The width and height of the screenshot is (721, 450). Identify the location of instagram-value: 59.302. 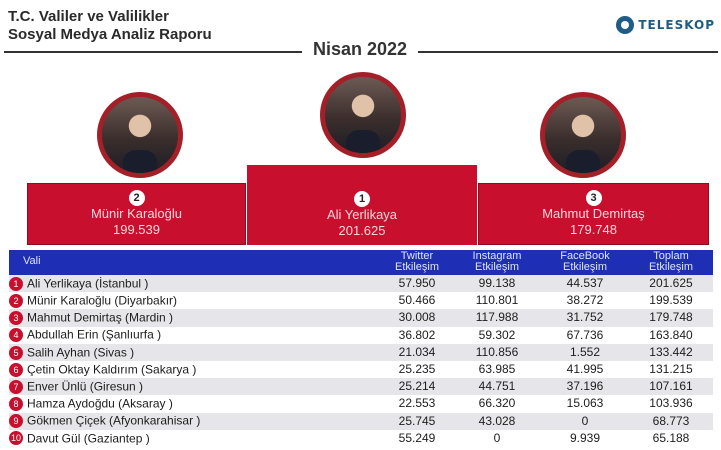
(497, 335).